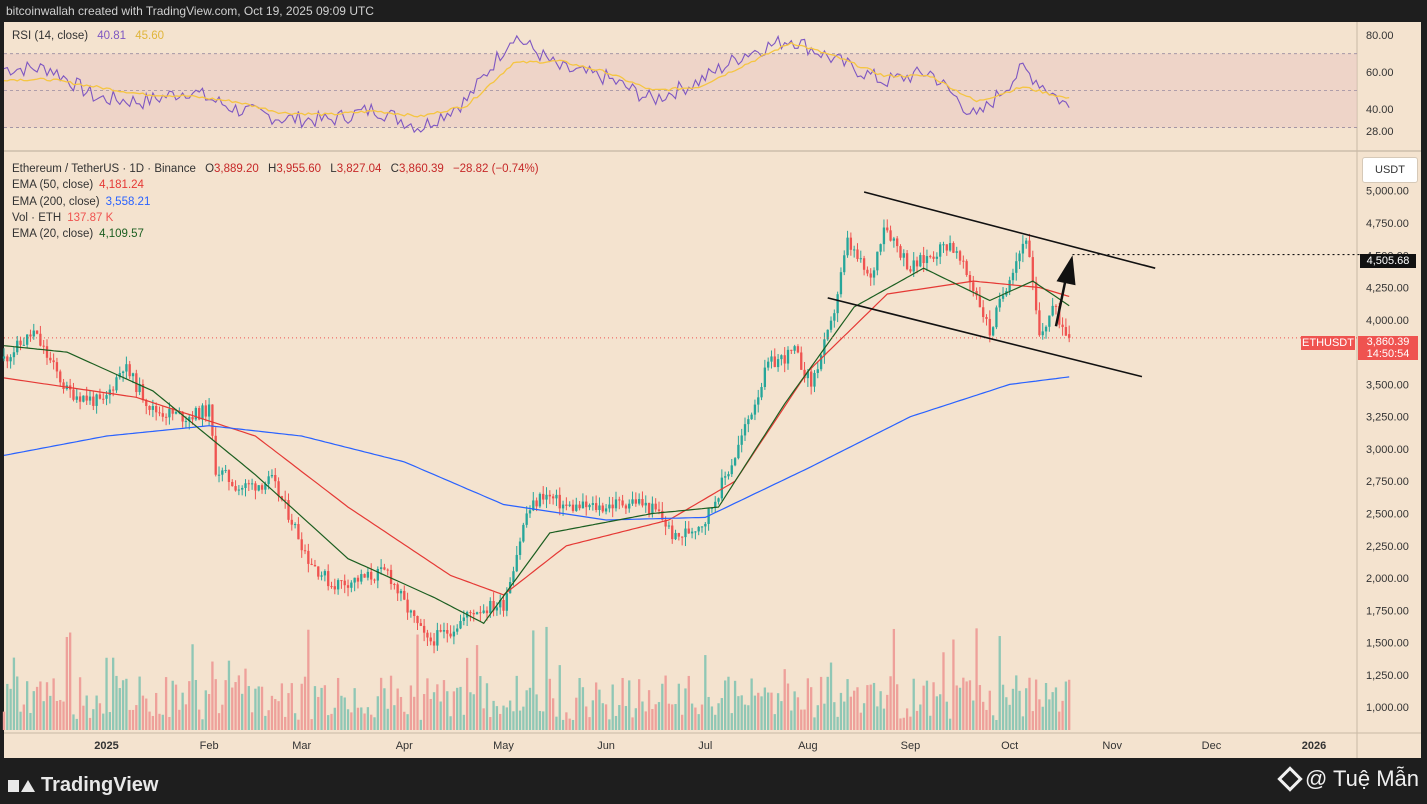  Describe the element at coordinates (275, 218) in the screenshot. I see `volume-row: Vol · ETH 137.87 K` at that location.